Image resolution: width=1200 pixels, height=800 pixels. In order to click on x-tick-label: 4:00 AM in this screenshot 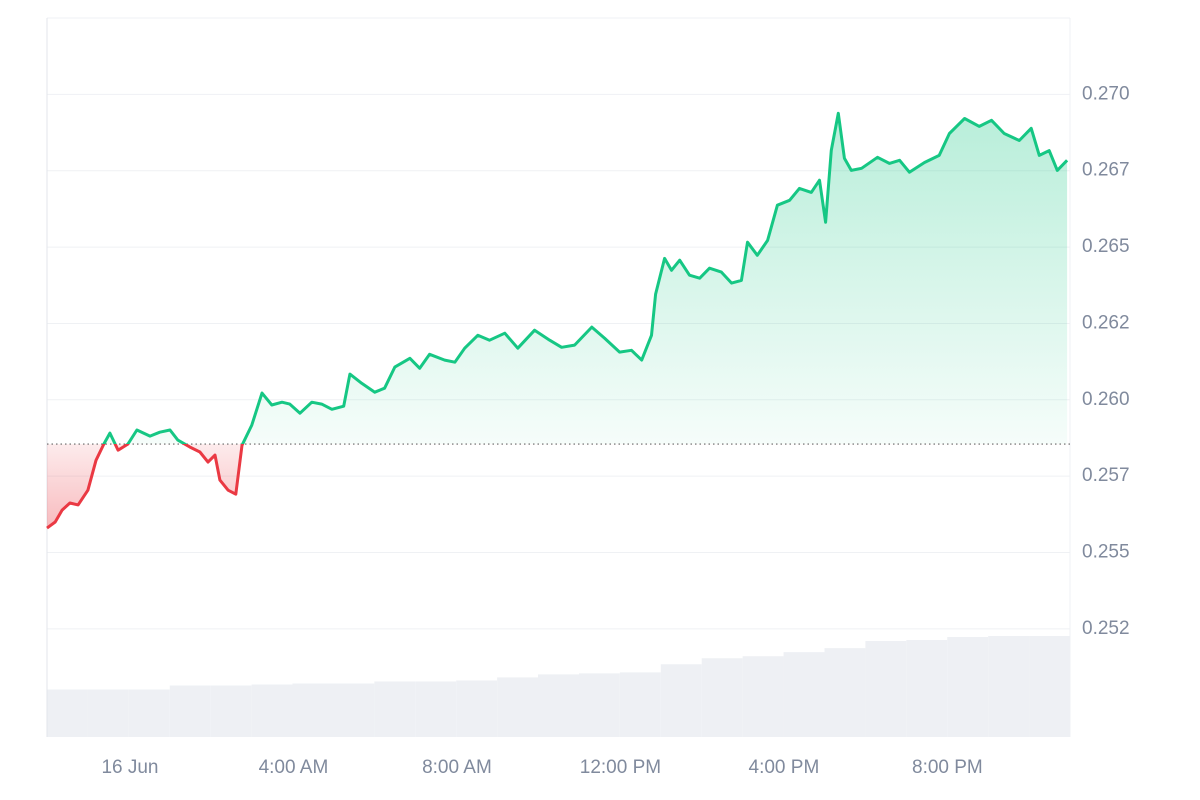, I will do `click(294, 767)`.